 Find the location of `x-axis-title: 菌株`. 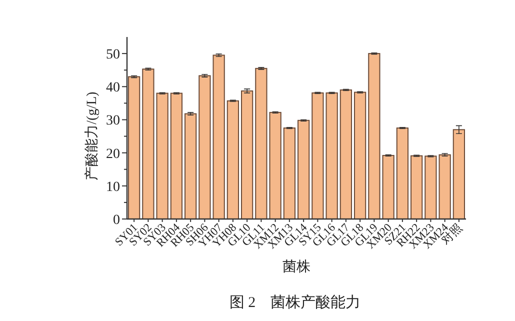

x-axis-title: 菌株 is located at coordinates (296, 267).